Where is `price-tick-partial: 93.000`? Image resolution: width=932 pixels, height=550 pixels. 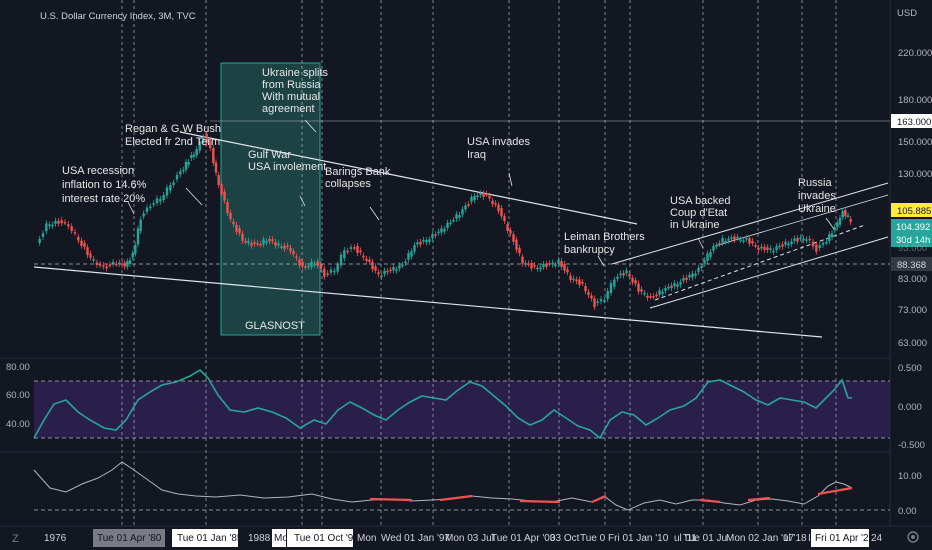
price-tick-partial: 93.000 is located at coordinates (912, 248).